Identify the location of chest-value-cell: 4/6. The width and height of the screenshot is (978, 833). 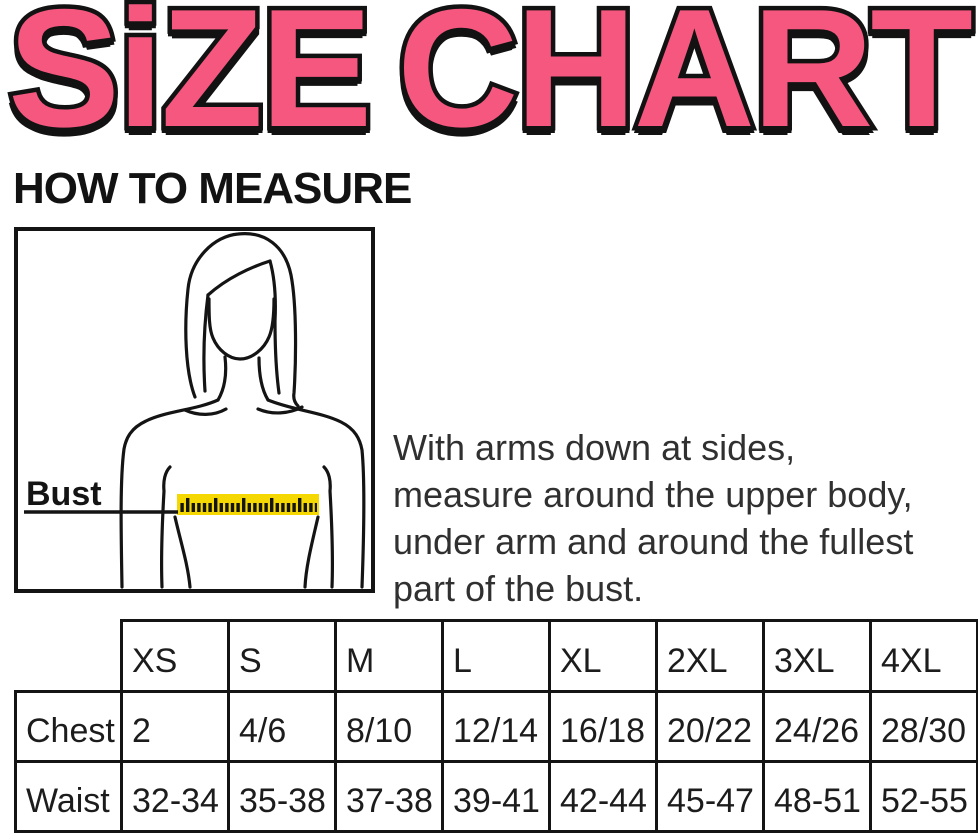
(282, 726).